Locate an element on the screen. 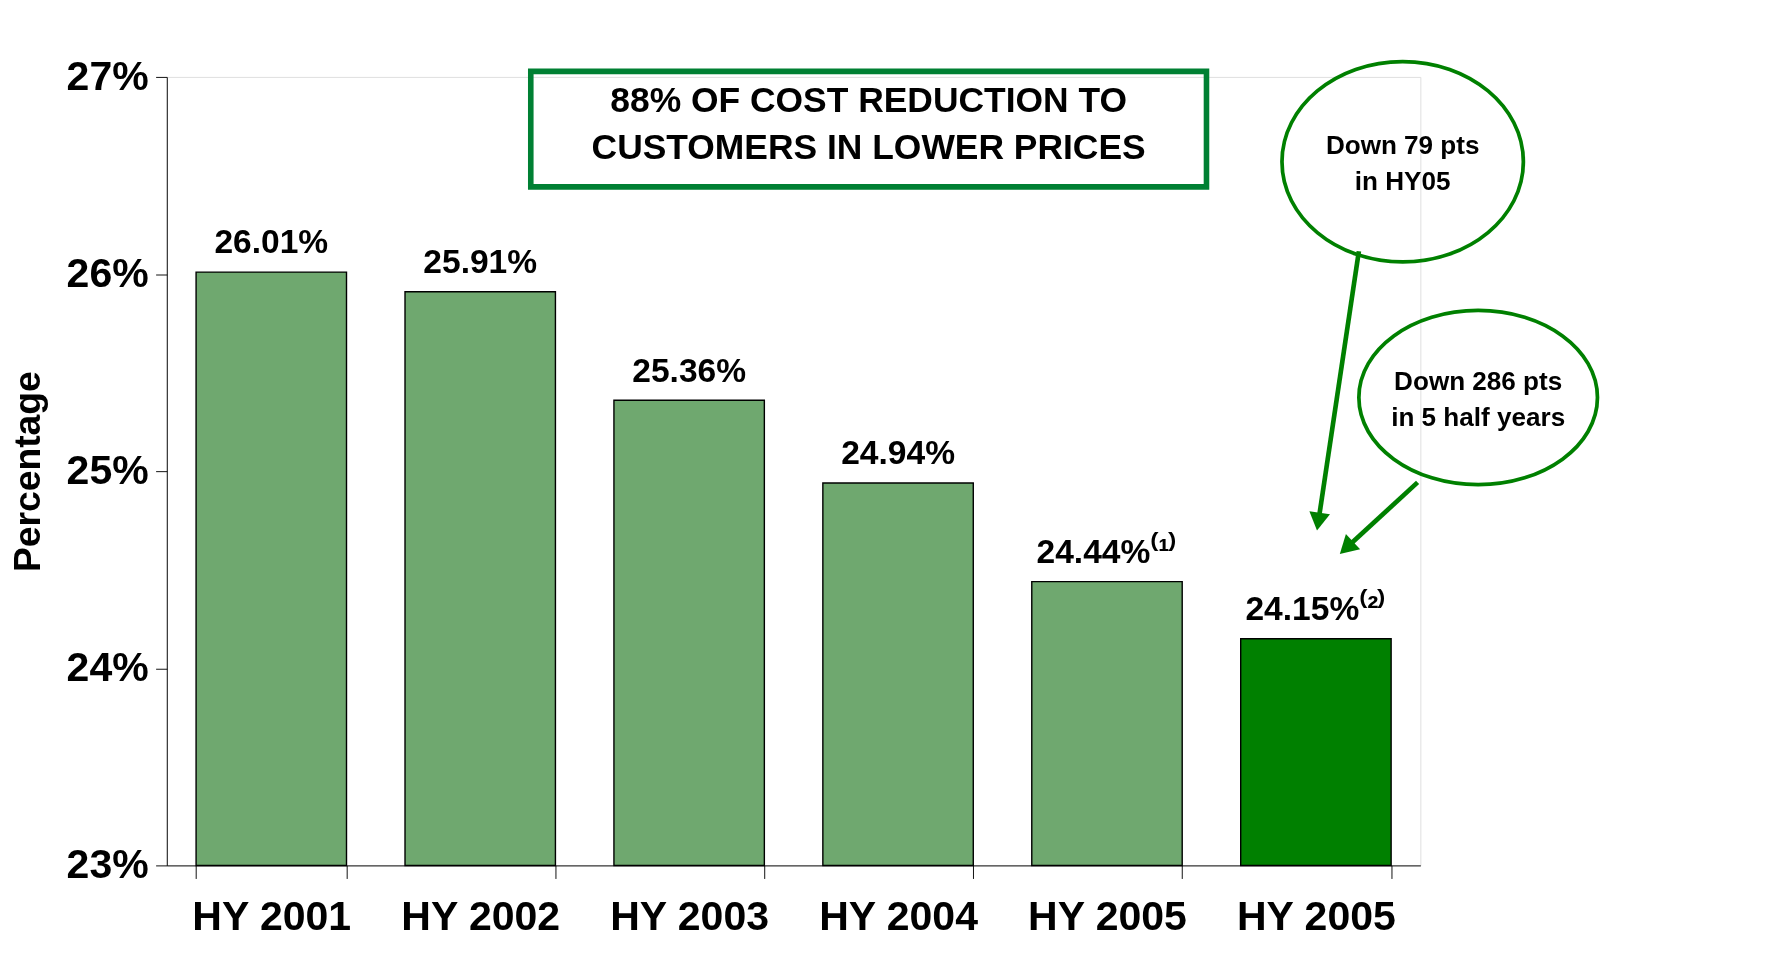 This screenshot has height=974, width=1782. y-tick-label: 23% is located at coordinates (107, 864).